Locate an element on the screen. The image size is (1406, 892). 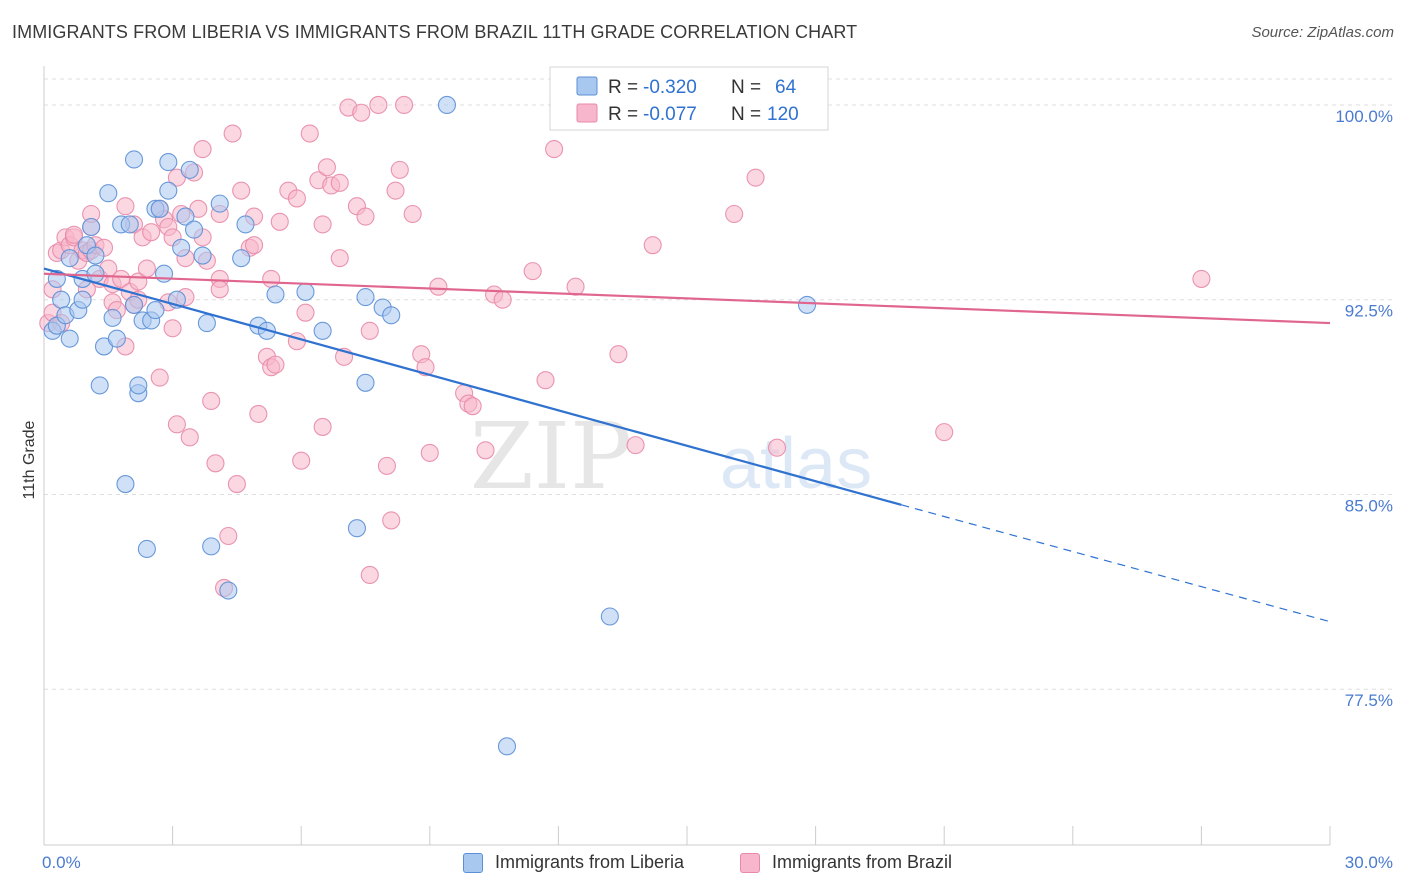
legend-item-brazil: Immigrants from Brazil is located at coordinates (846, 862).